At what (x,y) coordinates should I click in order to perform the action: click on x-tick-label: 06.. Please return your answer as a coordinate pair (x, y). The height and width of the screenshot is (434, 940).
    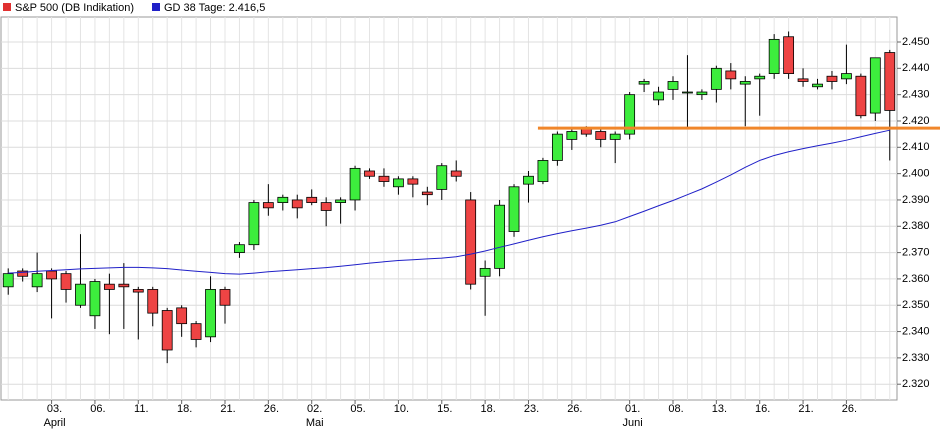
    Looking at the image, I should click on (97, 409).